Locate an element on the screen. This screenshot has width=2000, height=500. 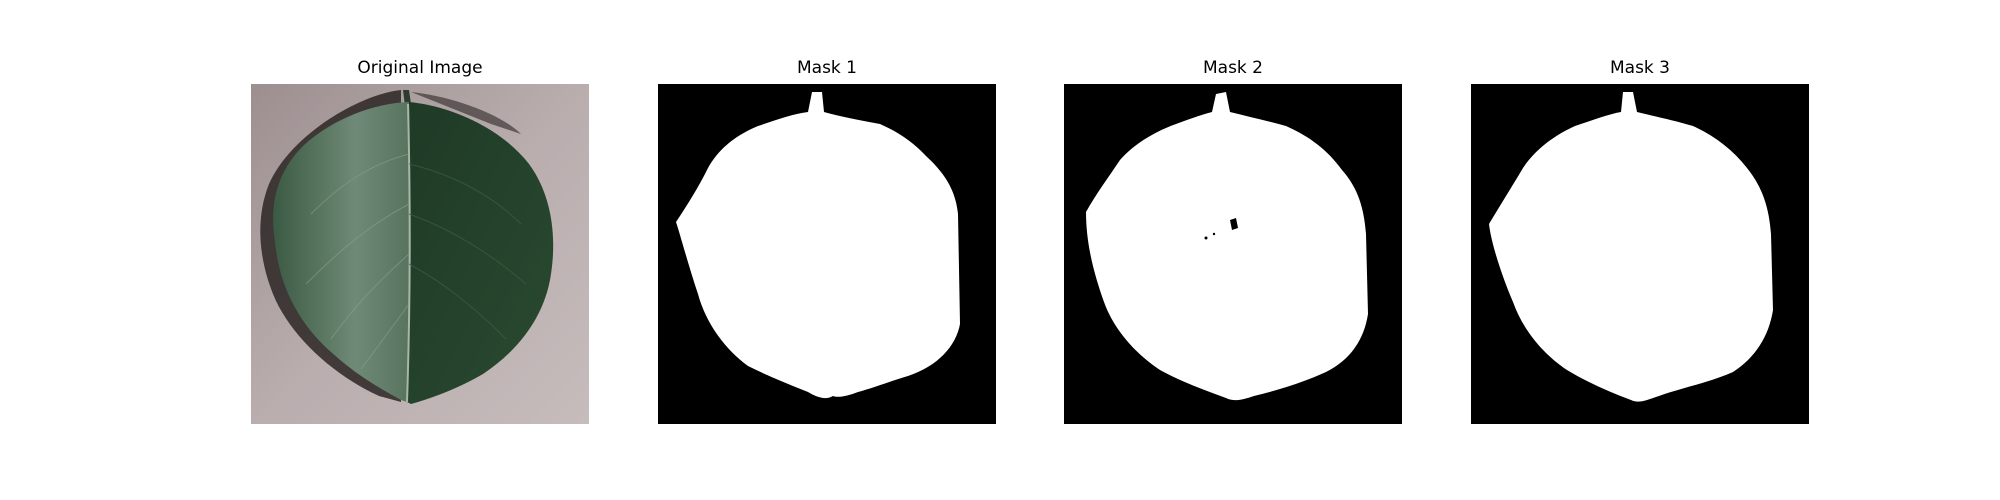
panel-mask-1: Mask 1 is located at coordinates (827, 241).